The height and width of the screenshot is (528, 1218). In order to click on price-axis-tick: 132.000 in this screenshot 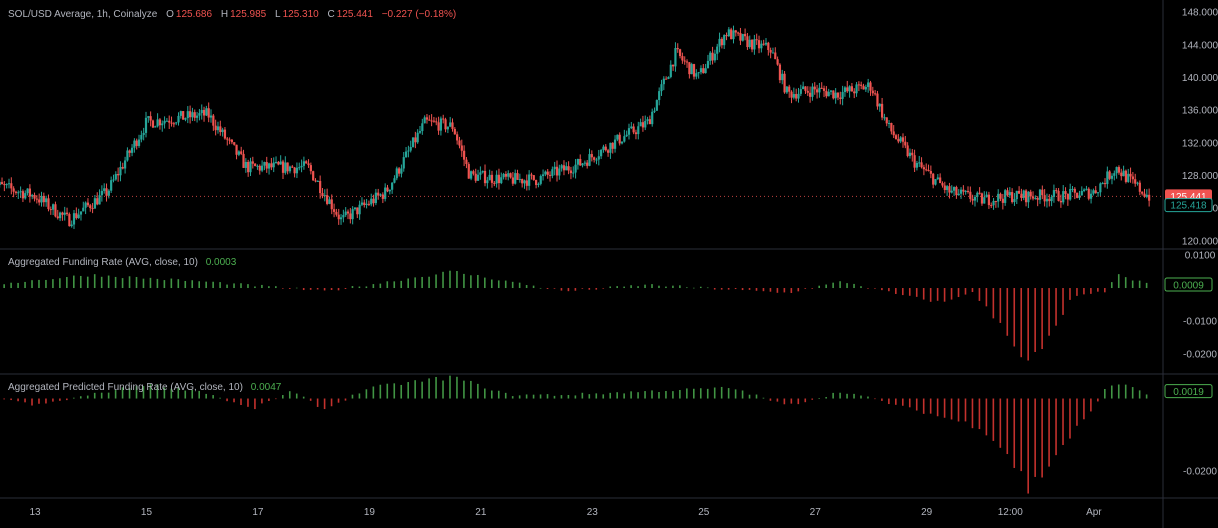, I will do `click(1200, 143)`.